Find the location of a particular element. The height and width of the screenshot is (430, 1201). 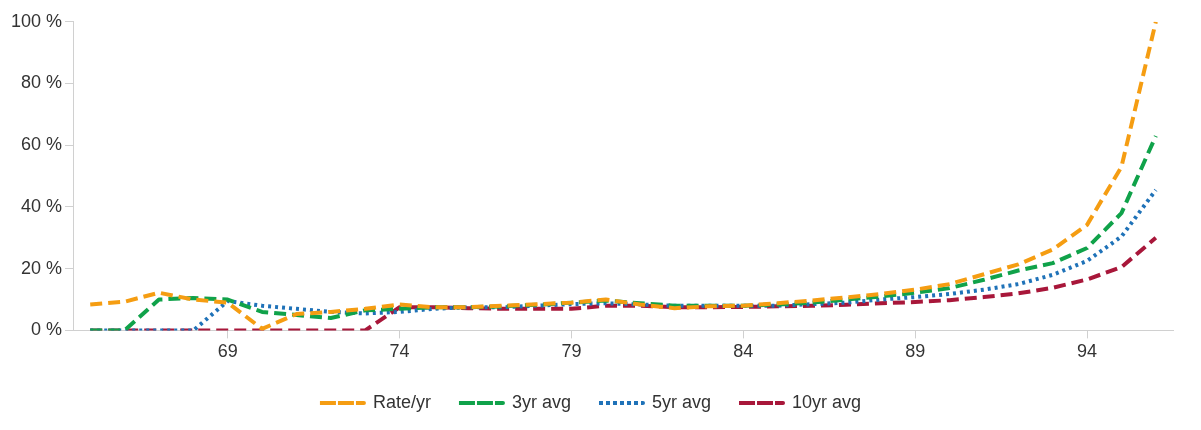

x-tick-label: 79 is located at coordinates (571, 351).